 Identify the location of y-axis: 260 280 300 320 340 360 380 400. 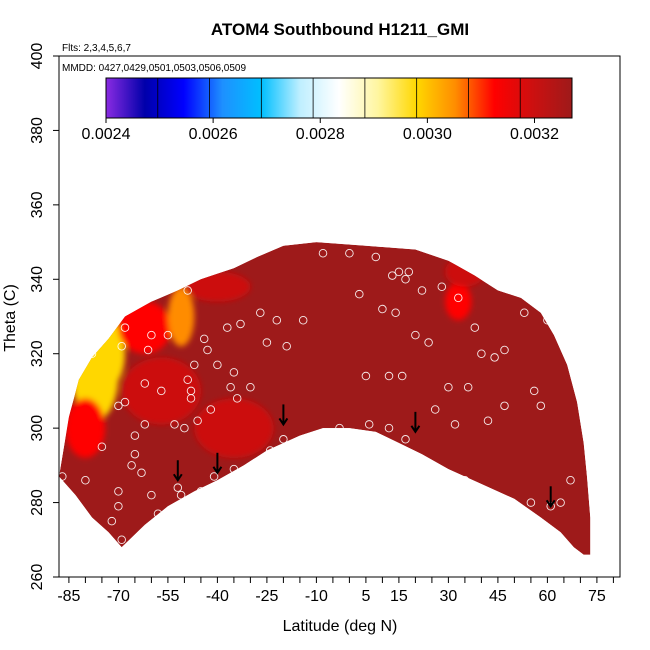
(44, 317).